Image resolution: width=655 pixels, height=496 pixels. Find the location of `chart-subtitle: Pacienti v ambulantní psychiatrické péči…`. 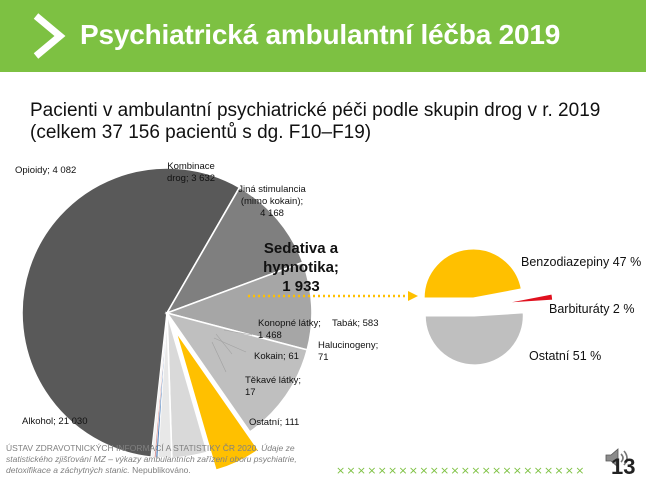

chart-subtitle: Pacienti v ambulantní psychiatrické péči… is located at coordinates (315, 122).